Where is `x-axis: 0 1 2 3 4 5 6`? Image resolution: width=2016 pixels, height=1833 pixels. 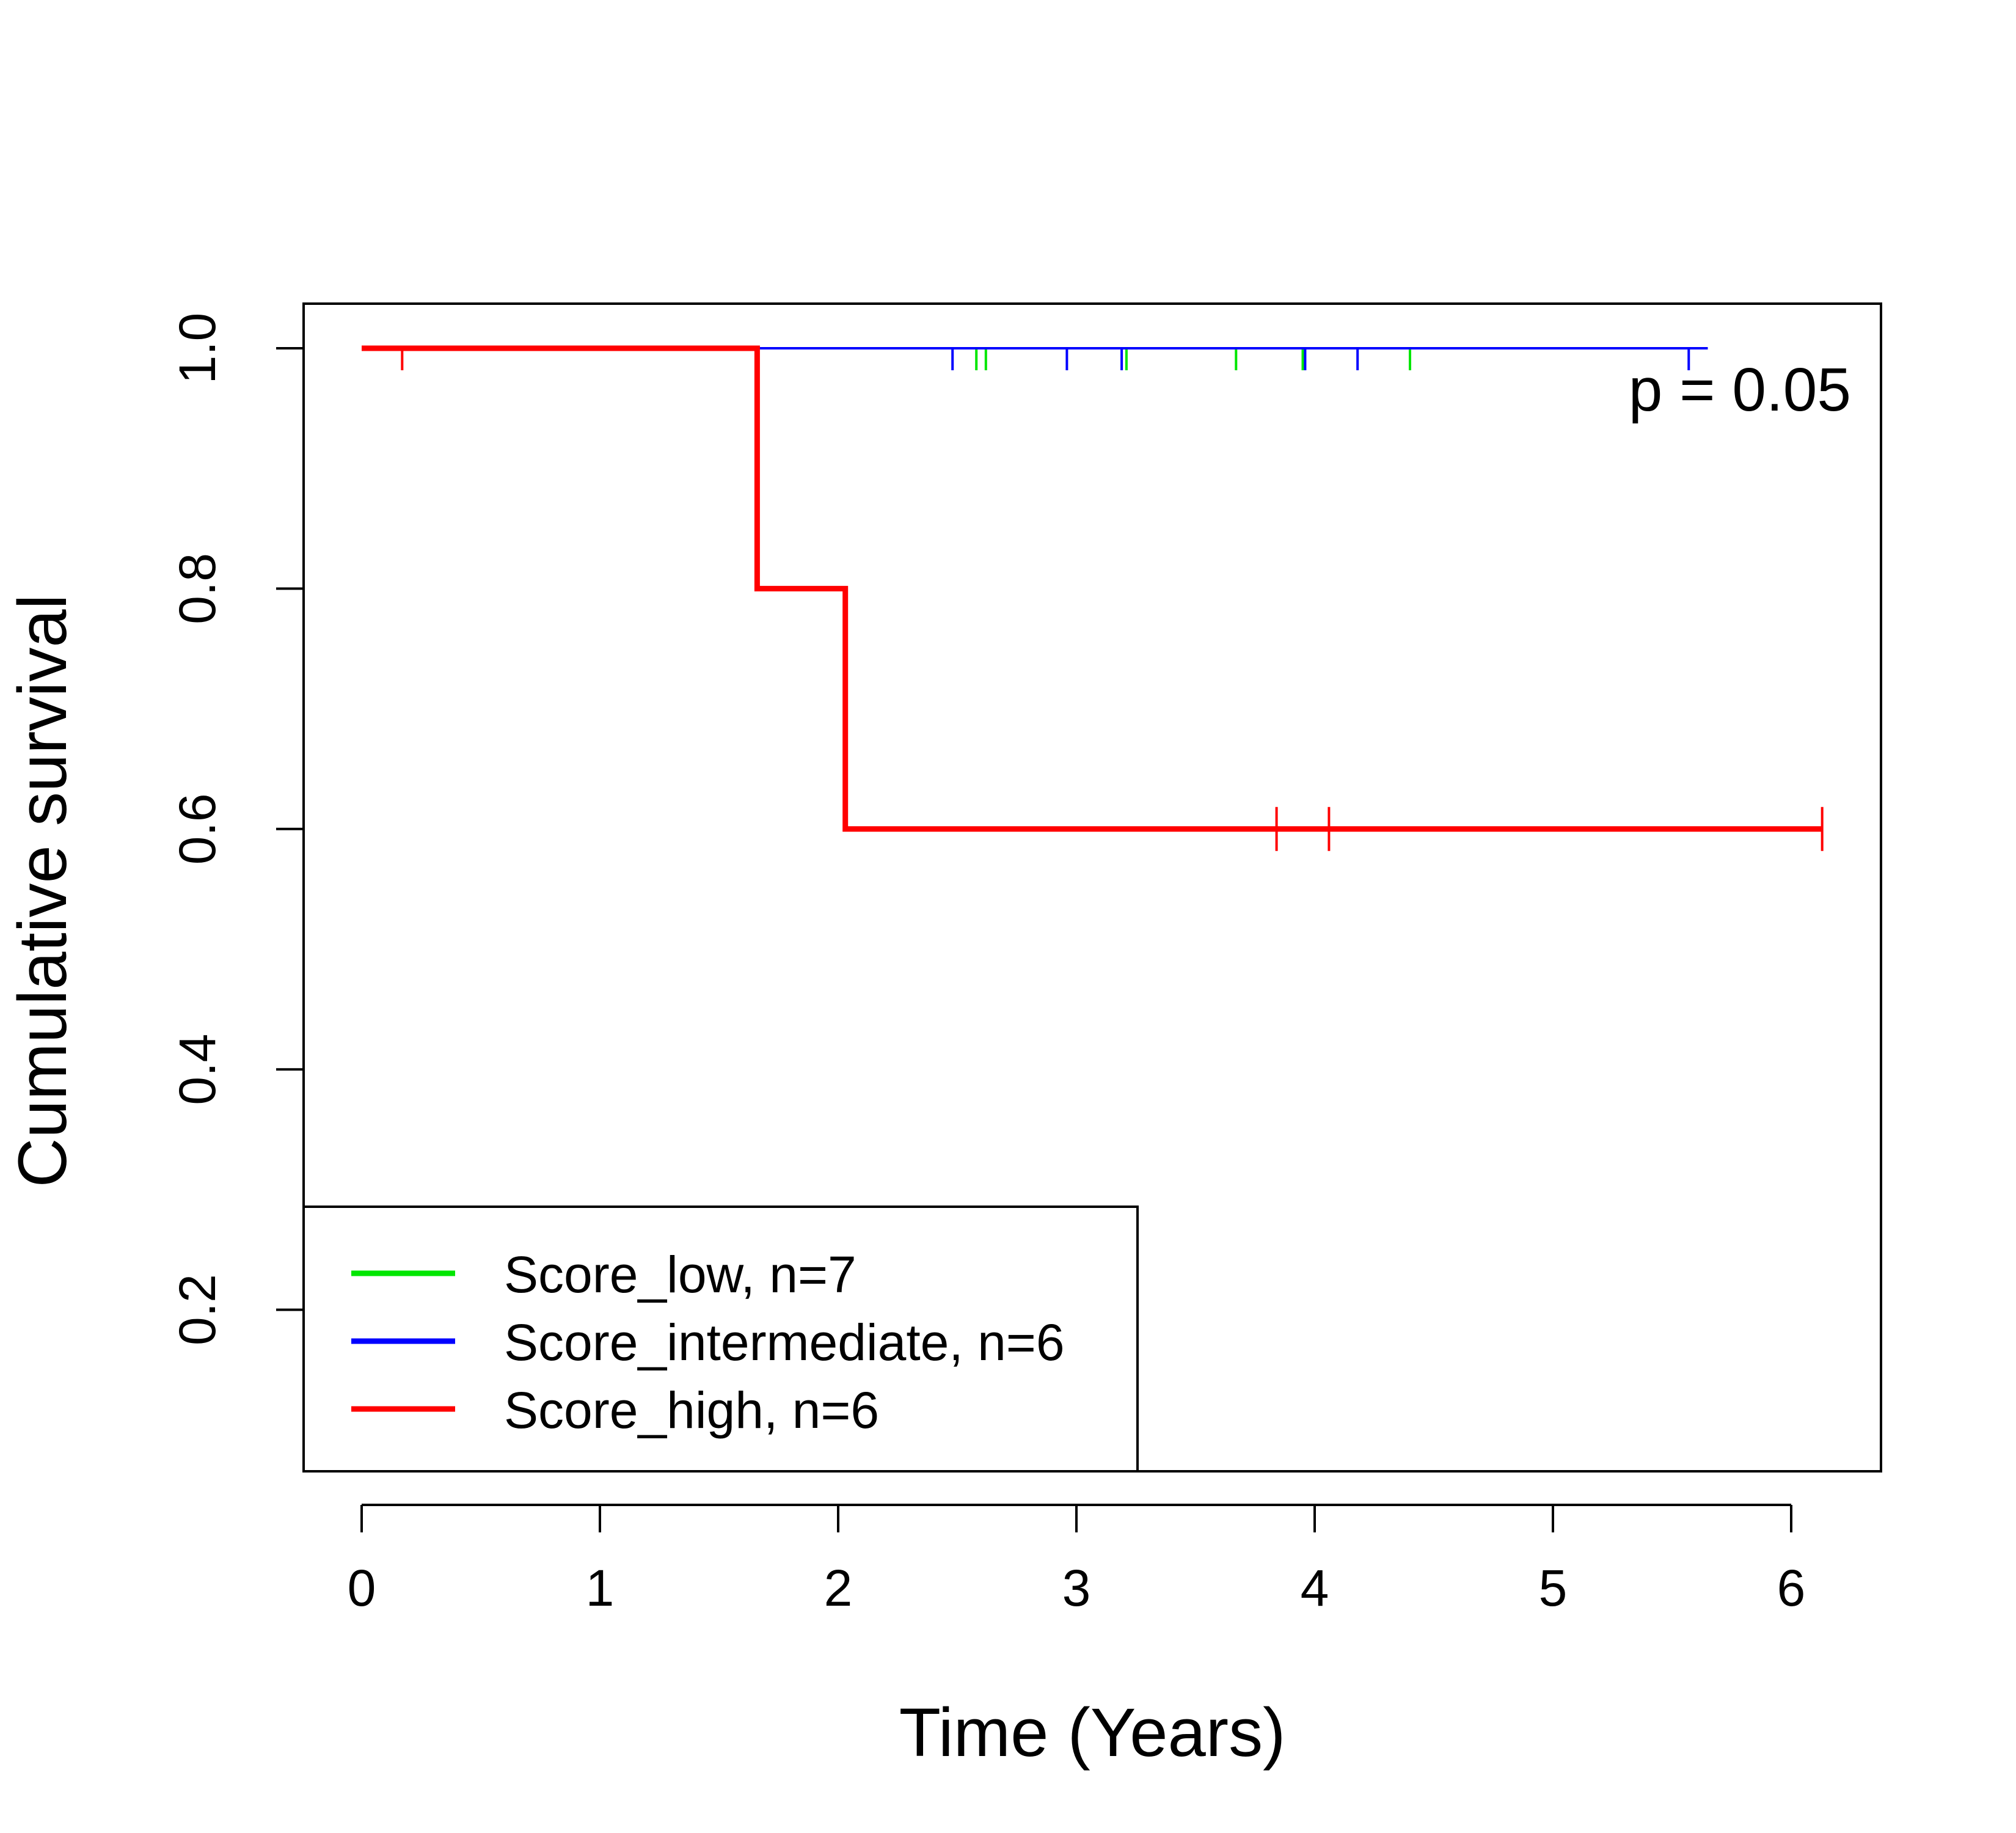
x-axis: 0 1 2 3 4 5 6 is located at coordinates (1077, 1560).